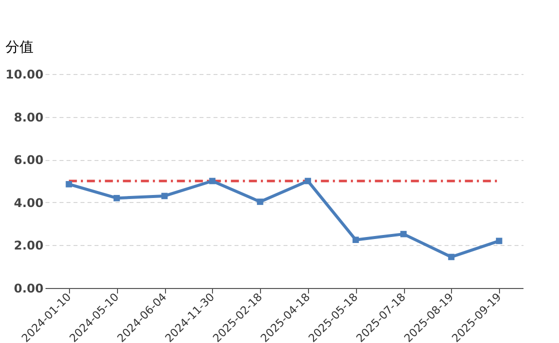 Image resolution: width=559 pixels, height=343 pixels. Describe the element at coordinates (25, 75) in the screenshot. I see `y-tick-label: 10.00` at that location.